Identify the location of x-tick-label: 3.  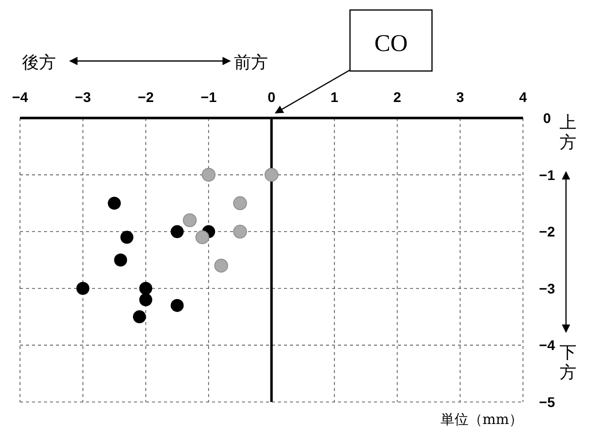
(460, 97).